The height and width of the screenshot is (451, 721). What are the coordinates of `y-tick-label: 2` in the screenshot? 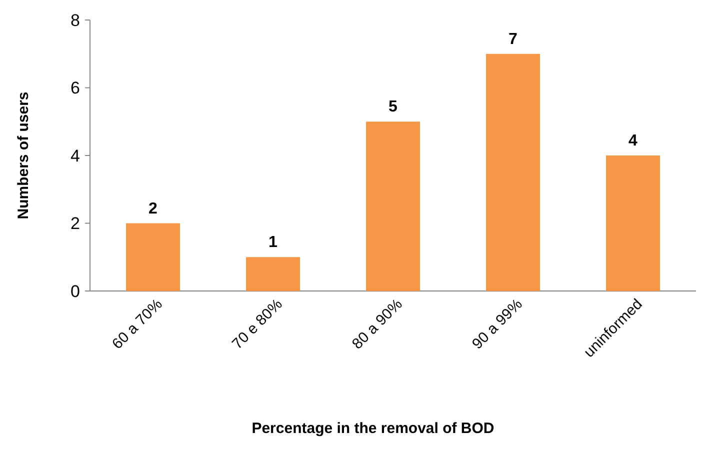 It's located at (75, 224).